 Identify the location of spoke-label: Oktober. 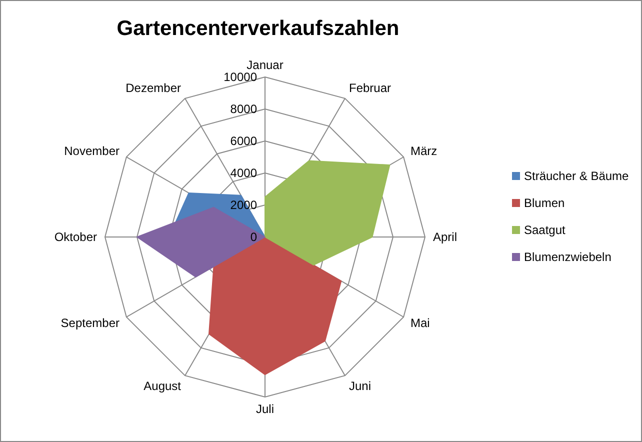
(75, 237).